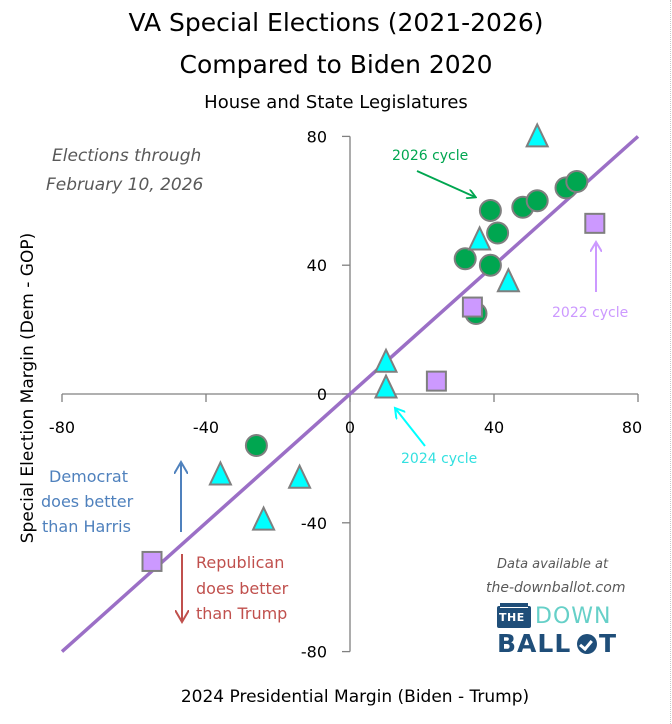 The width and height of the screenshot is (672, 724). What do you see at coordinates (314, 652) in the screenshot?
I see `y-tick-label: -80` at bounding box center [314, 652].